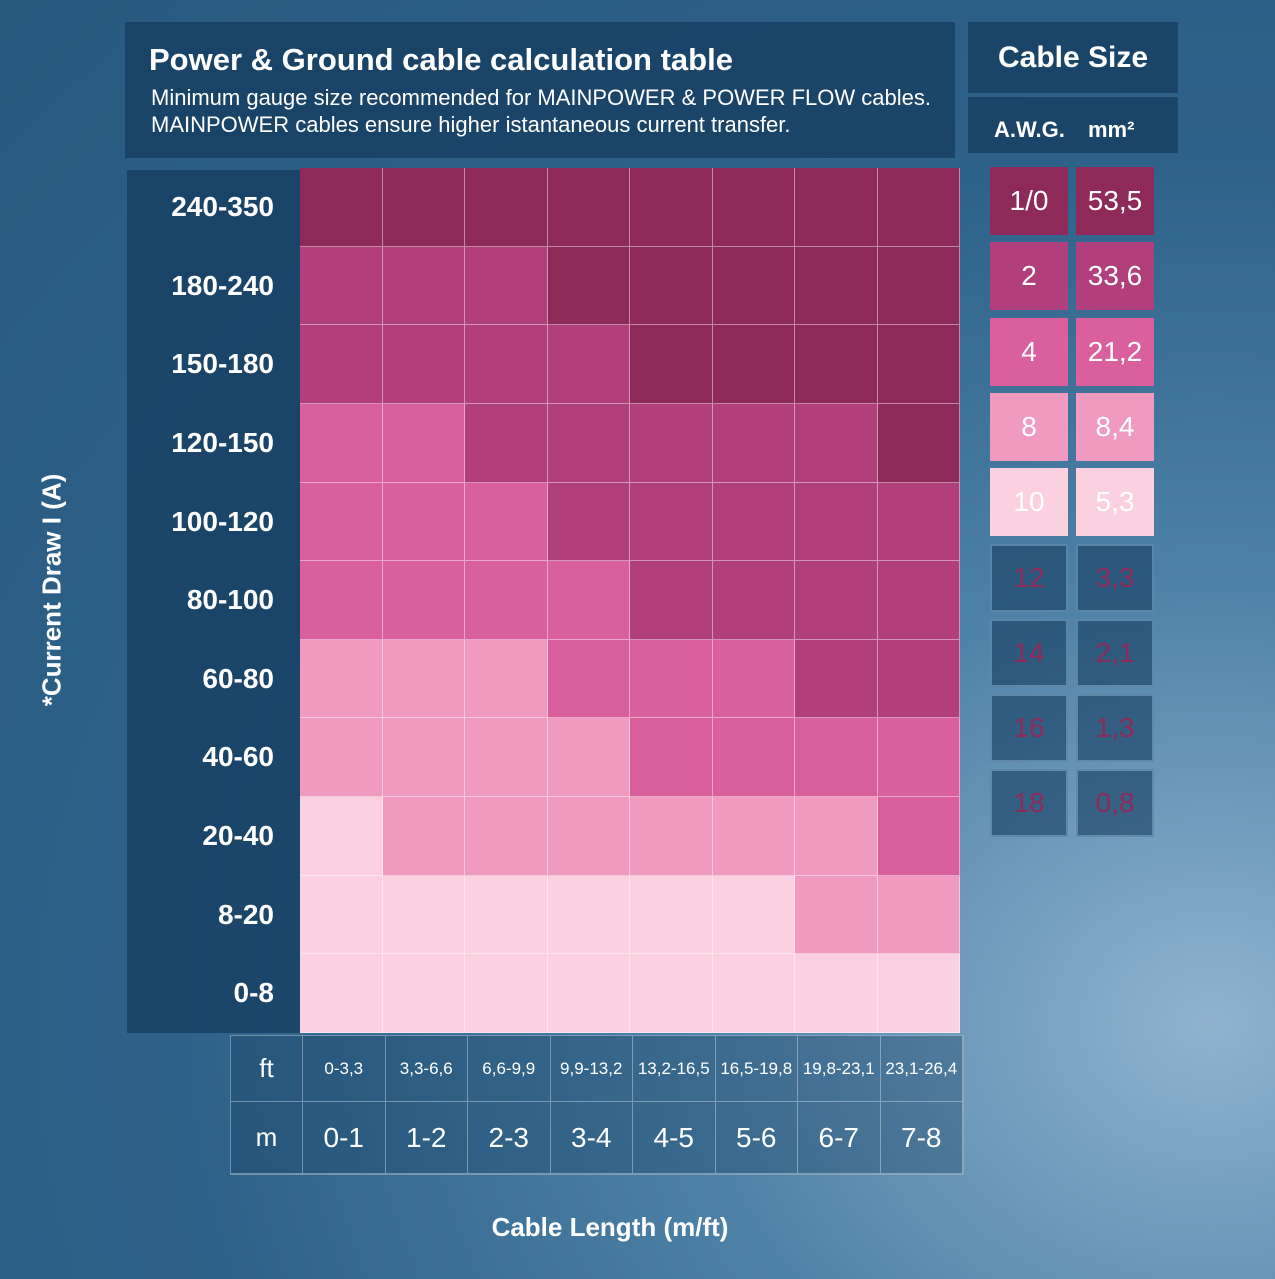  What do you see at coordinates (1029, 426) in the screenshot?
I see `legend-awg-cell: 8` at bounding box center [1029, 426].